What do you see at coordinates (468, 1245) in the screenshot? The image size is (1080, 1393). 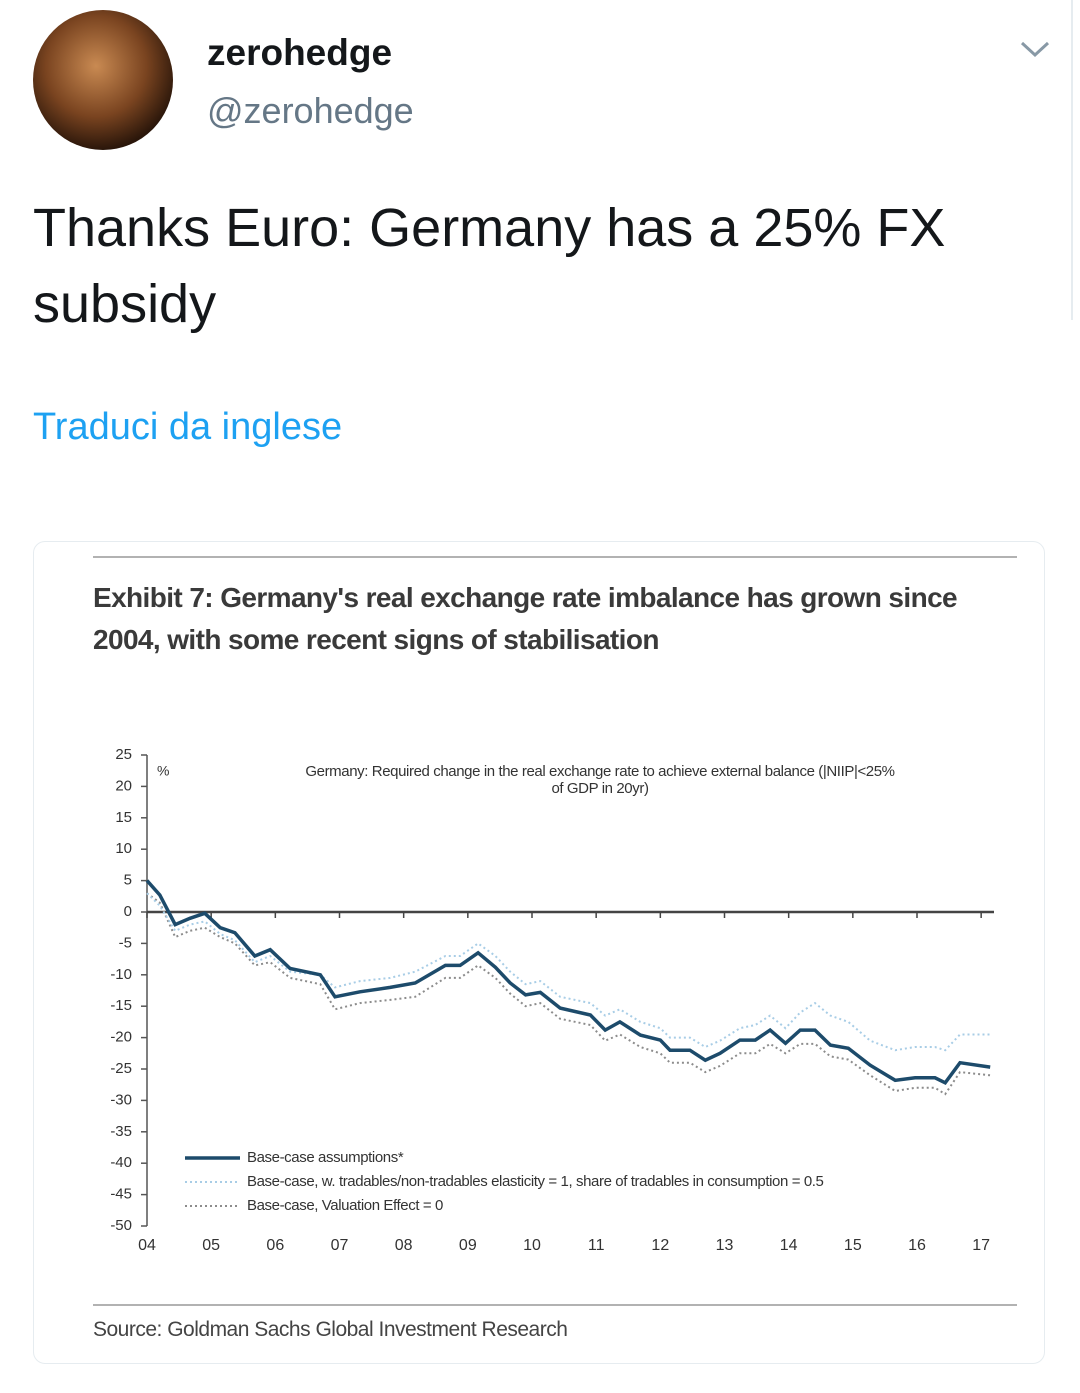 I see `x-tick-label: 09` at bounding box center [468, 1245].